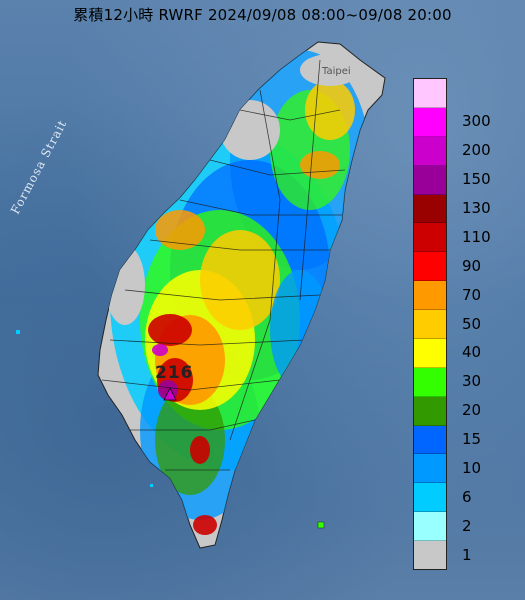 The image size is (525, 600). I want to click on legend-label: 40, so click(472, 352).